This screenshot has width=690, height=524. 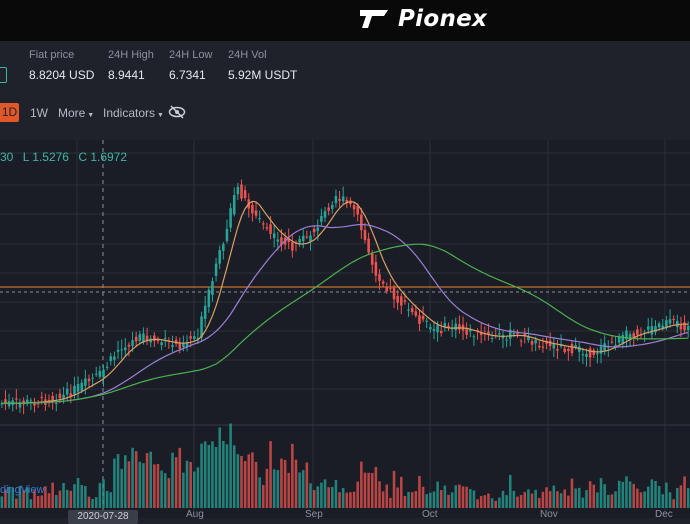 What do you see at coordinates (262, 65) in the screenshot?
I see `stat-24h-vol: 24H Vol 5.92M USDT` at bounding box center [262, 65].